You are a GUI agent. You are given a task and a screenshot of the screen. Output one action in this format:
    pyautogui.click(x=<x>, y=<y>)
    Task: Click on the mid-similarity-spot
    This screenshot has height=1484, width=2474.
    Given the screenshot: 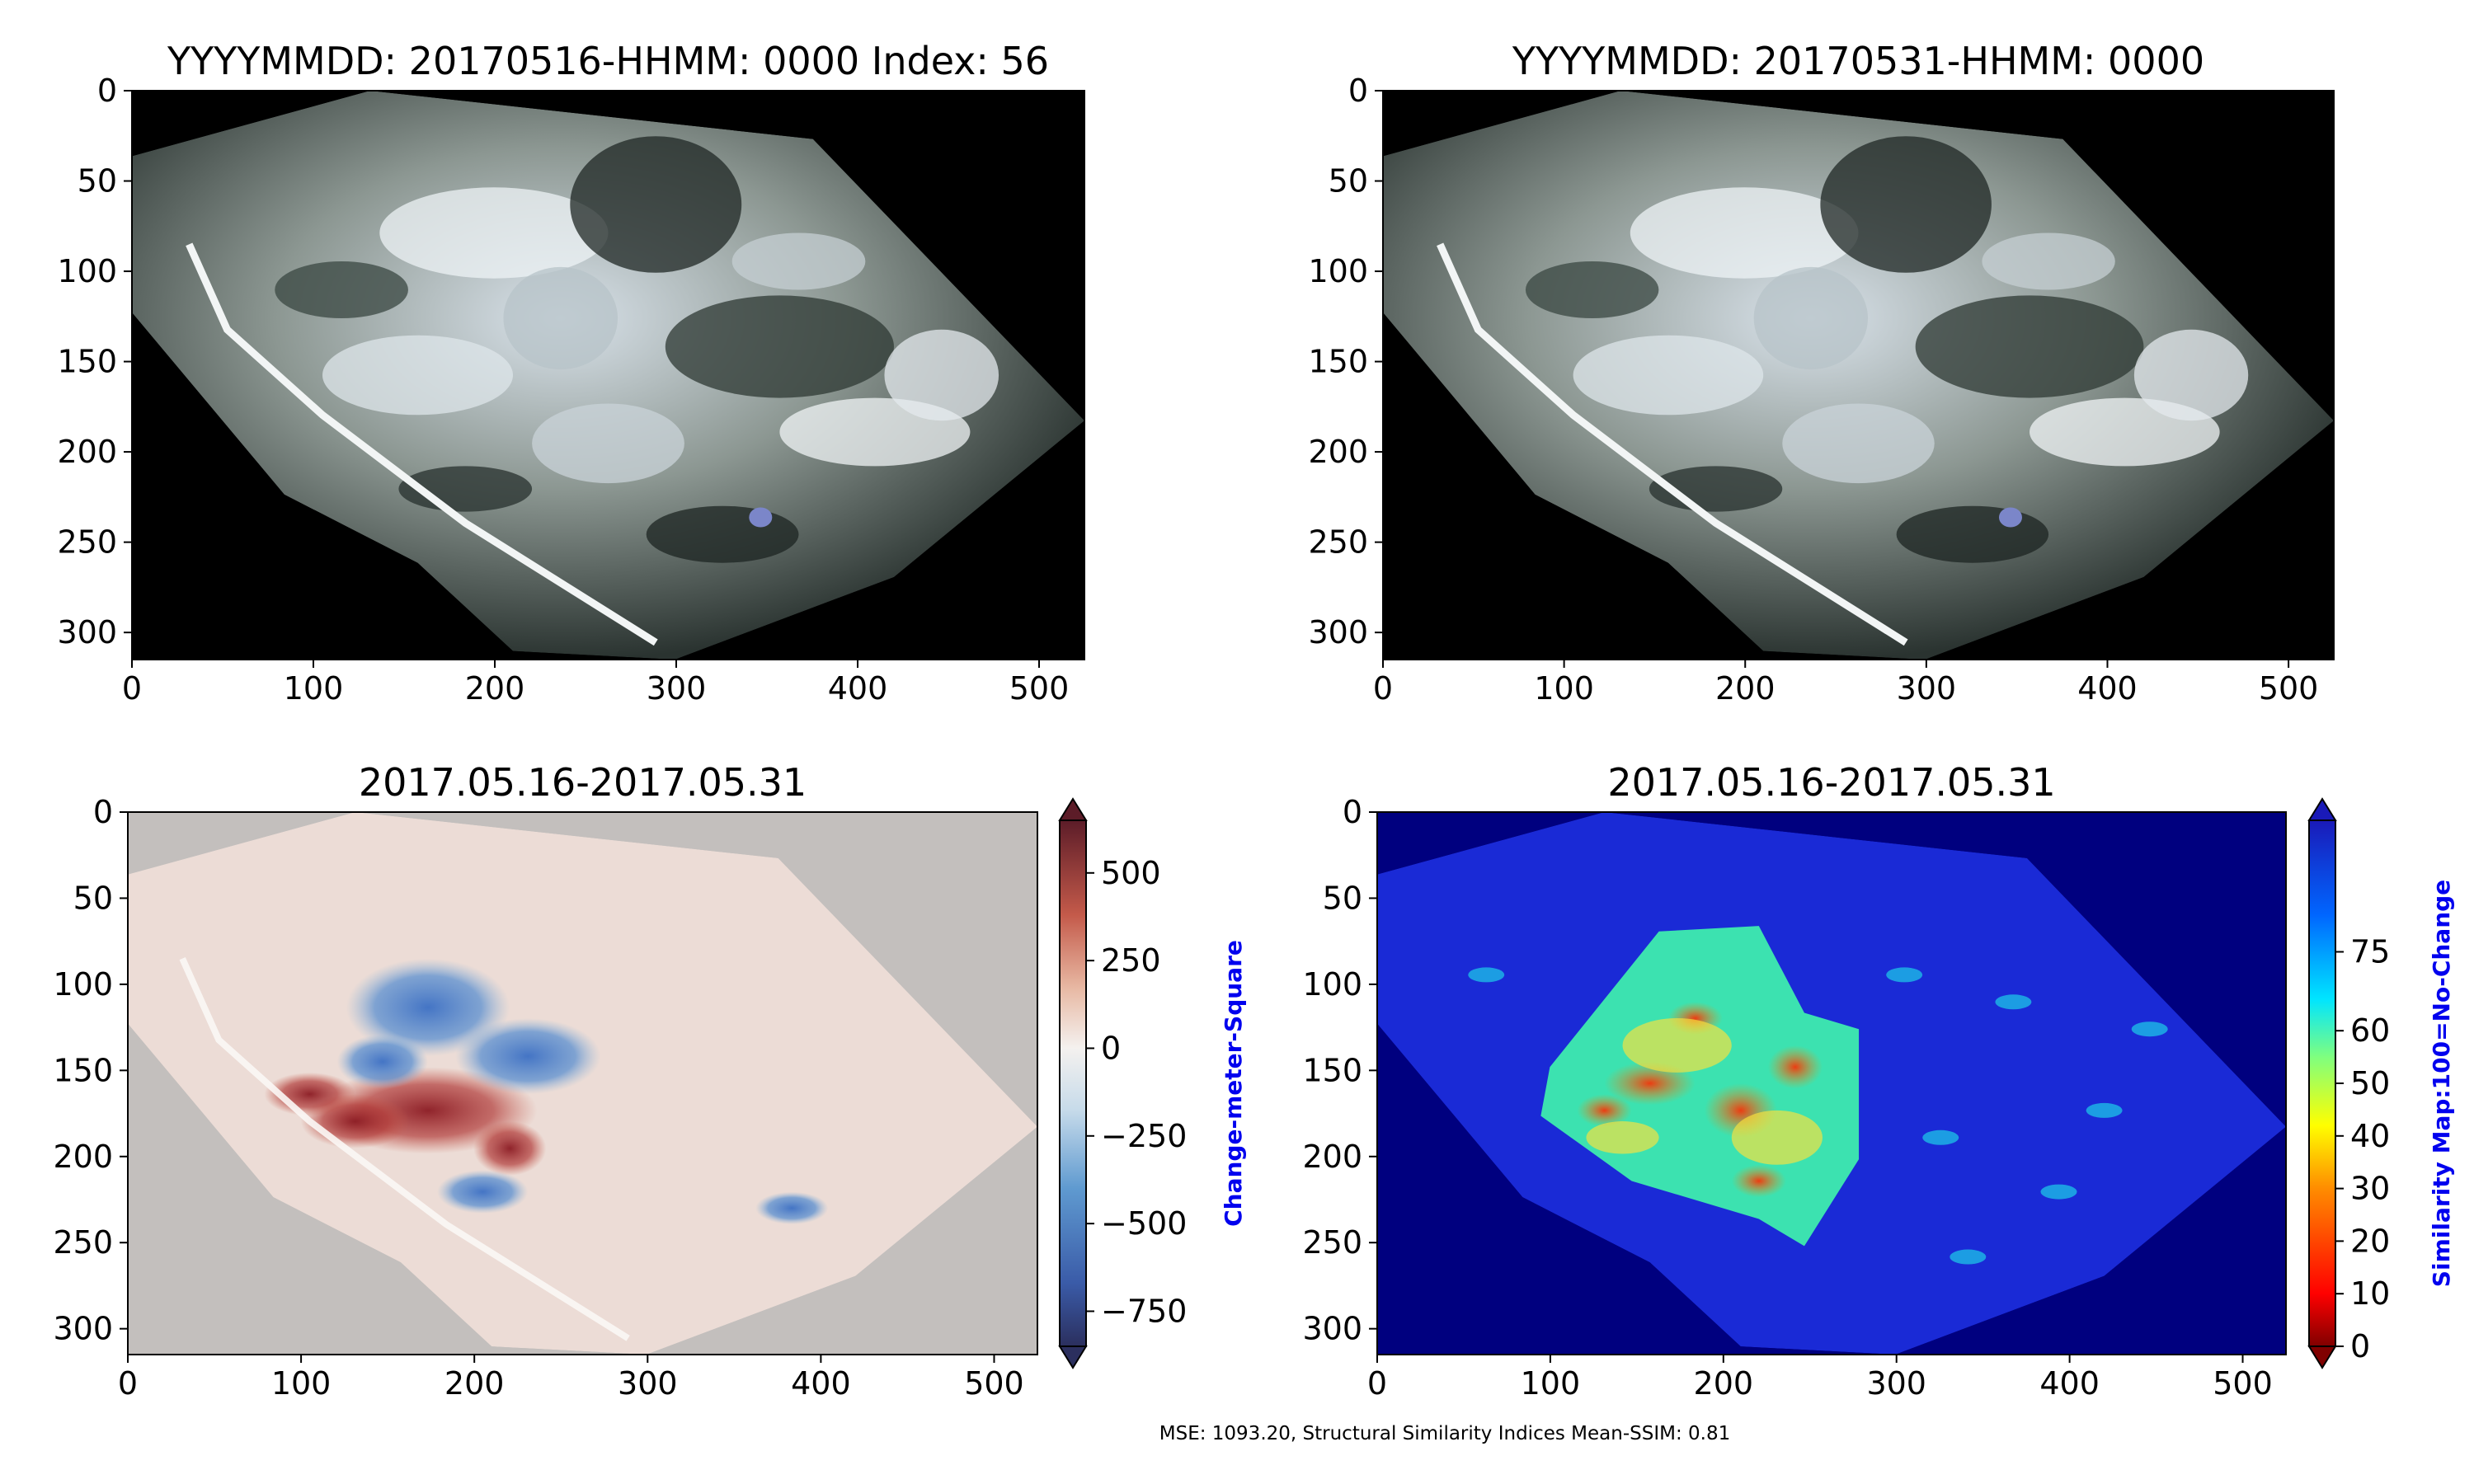 What is the action you would take?
    pyautogui.click(x=1622, y=1137)
    